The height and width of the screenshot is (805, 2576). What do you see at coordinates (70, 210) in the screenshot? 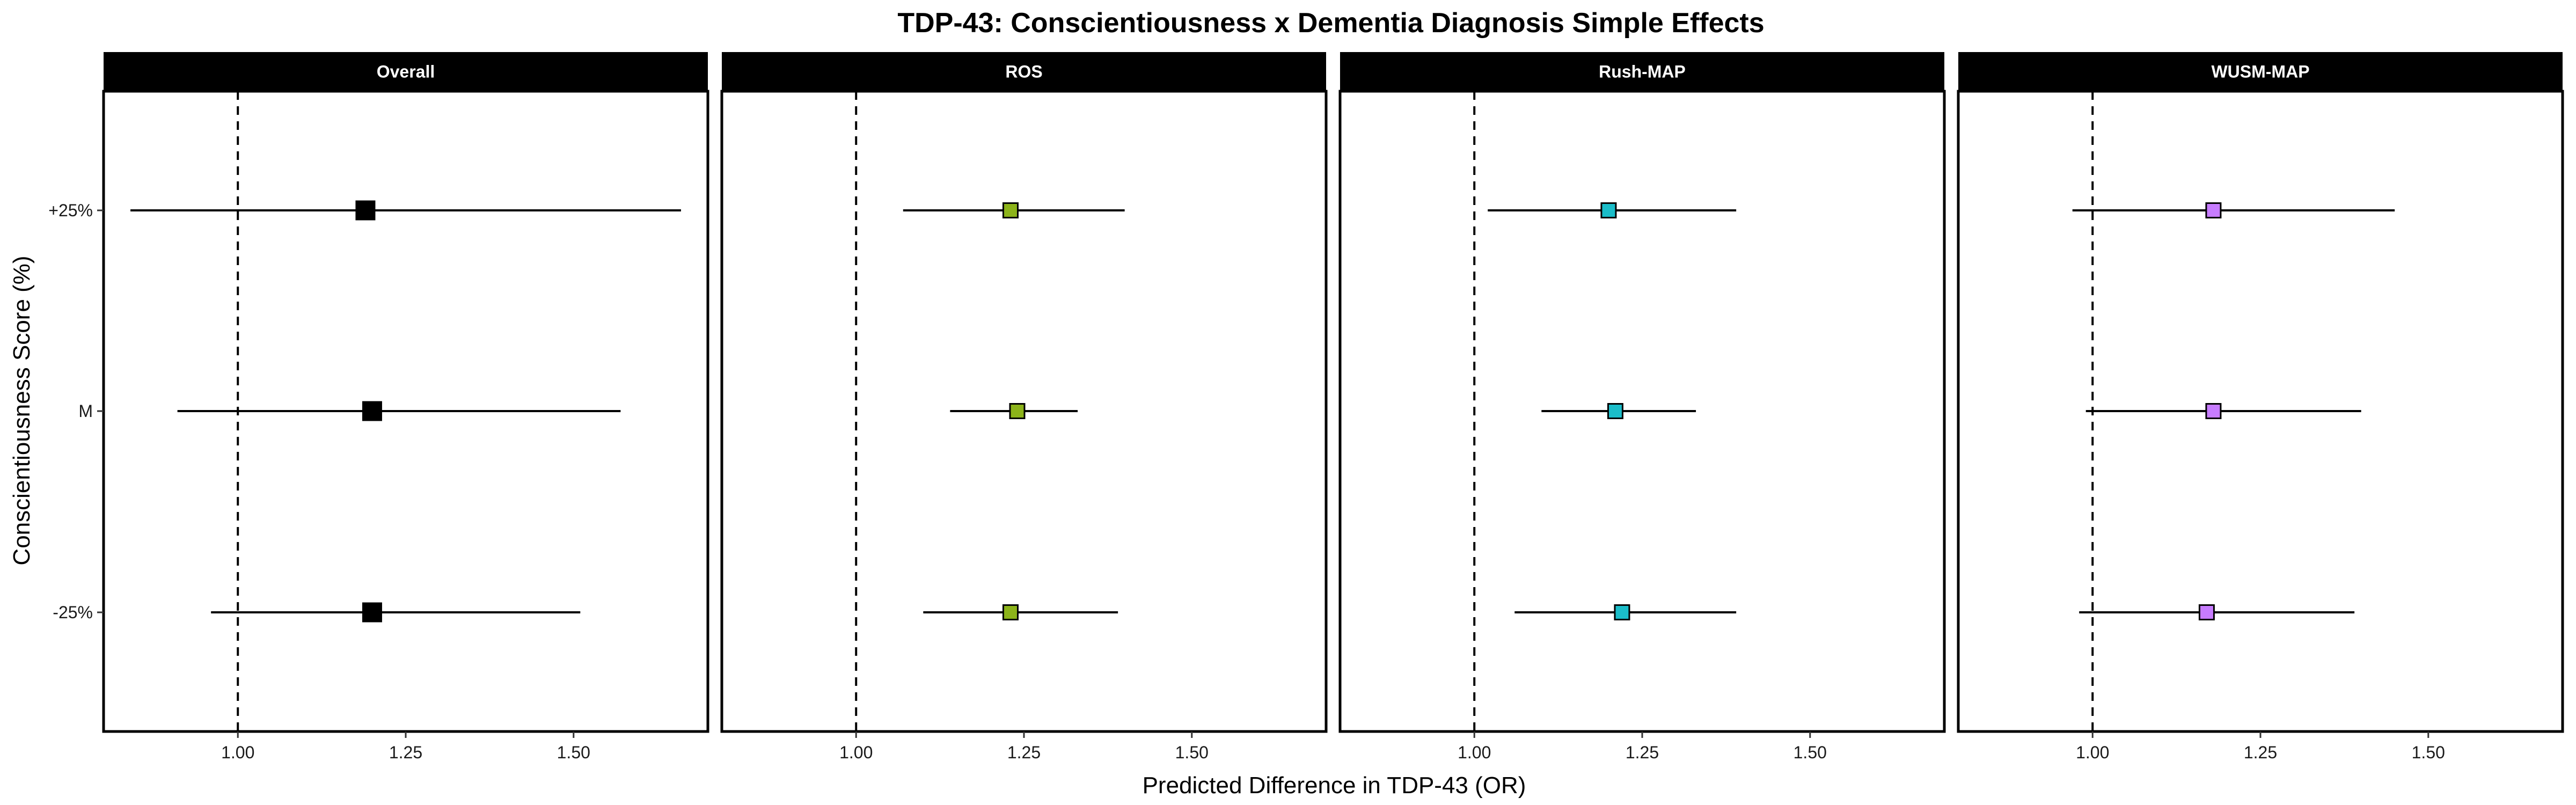
I see `y-tick-label: +25%` at bounding box center [70, 210].